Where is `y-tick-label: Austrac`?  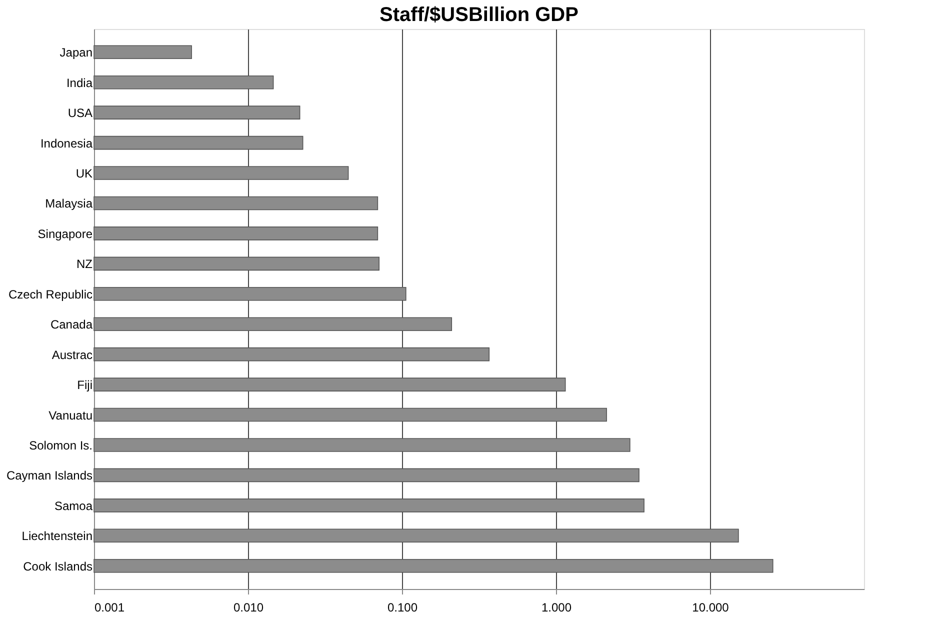 y-tick-label: Austrac is located at coordinates (72, 355).